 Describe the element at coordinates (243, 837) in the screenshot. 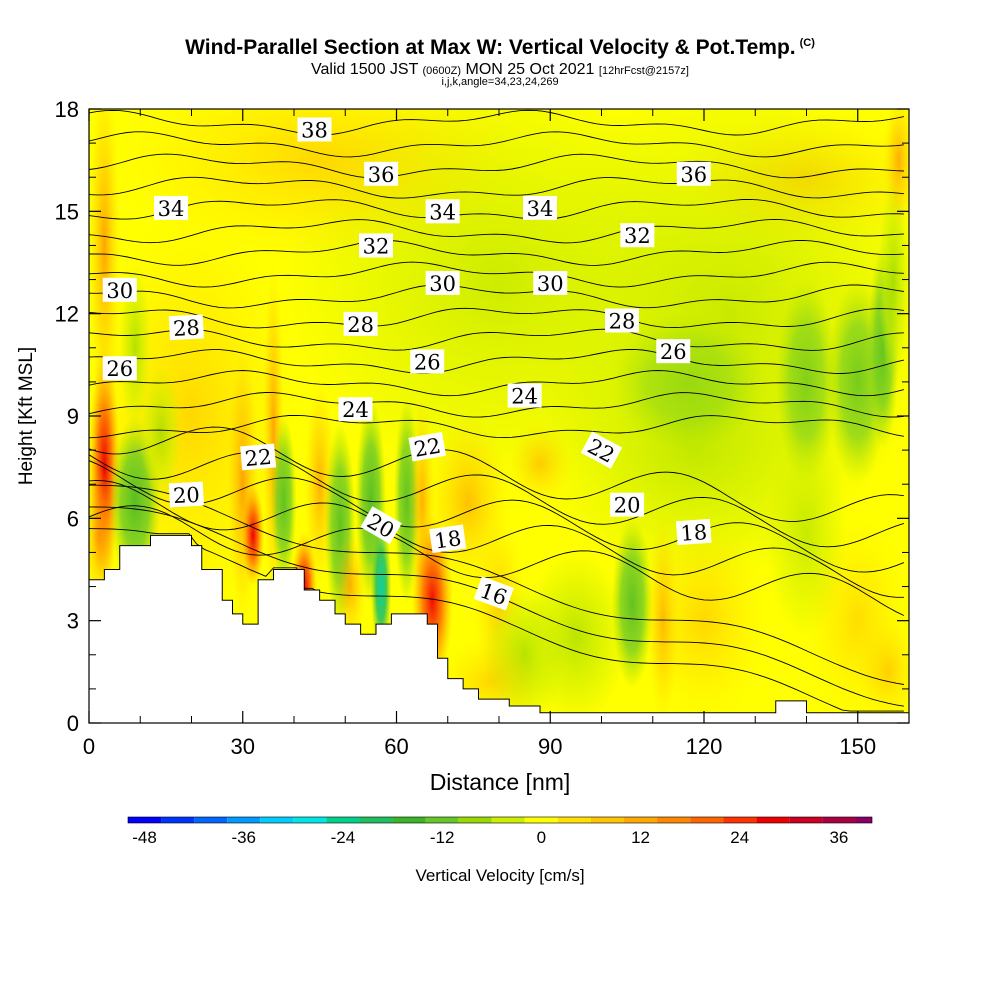

I see `colorbar-tick-label: -36` at that location.